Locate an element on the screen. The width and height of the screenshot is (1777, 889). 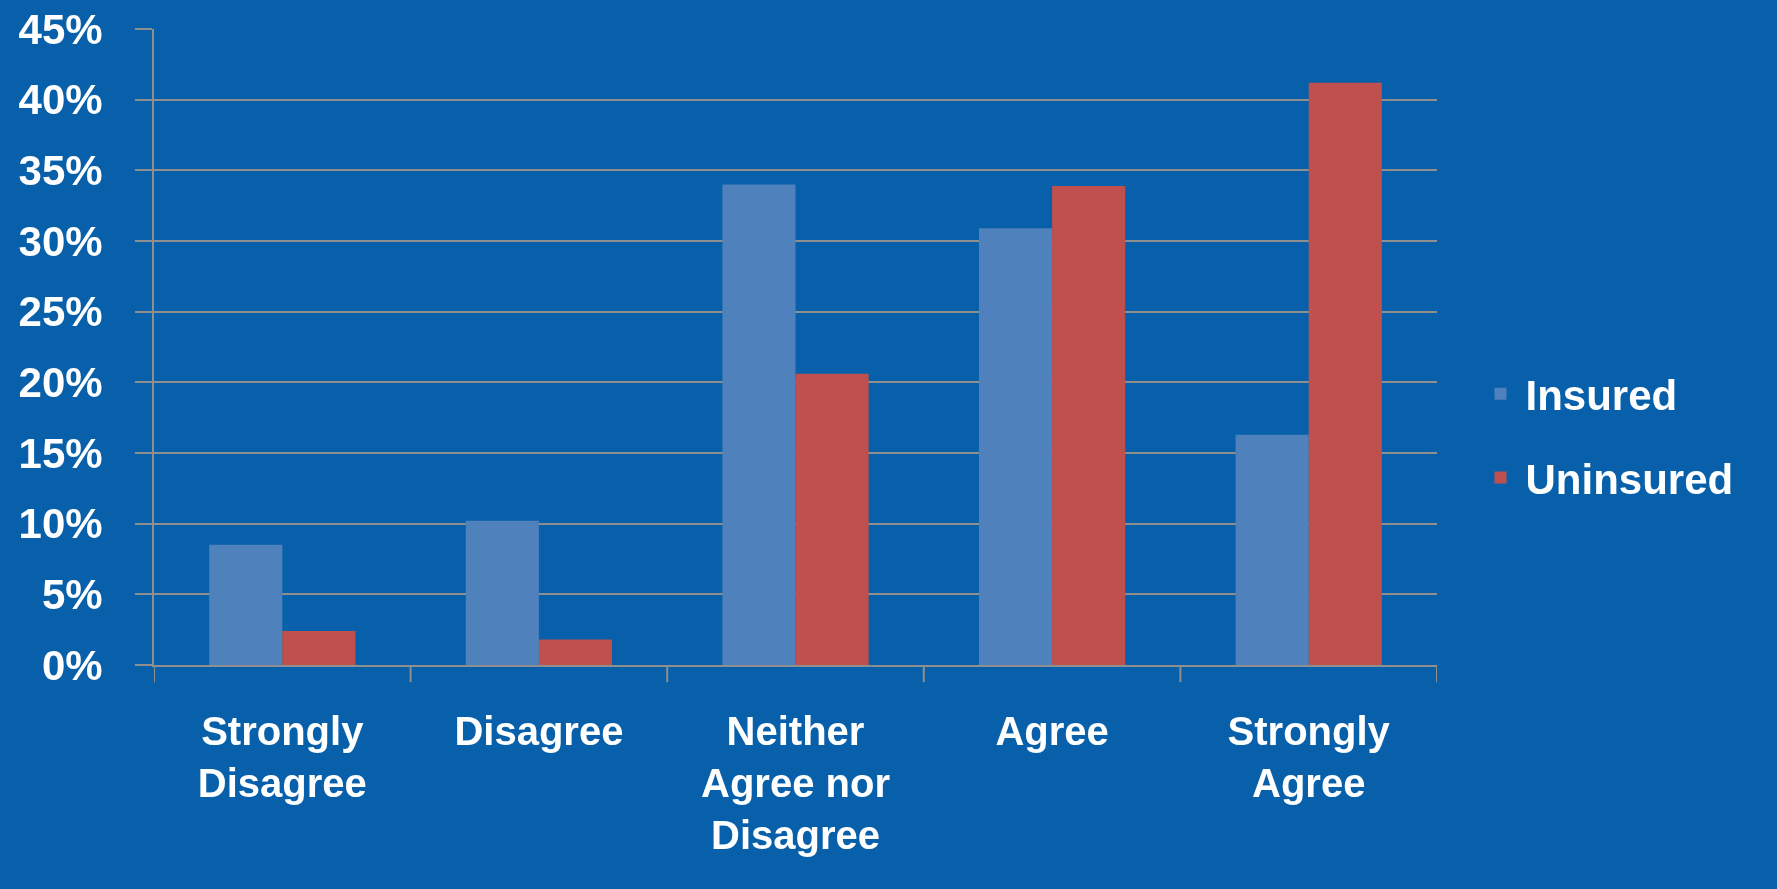
x-tick-label: Disagree is located at coordinates (539, 731).